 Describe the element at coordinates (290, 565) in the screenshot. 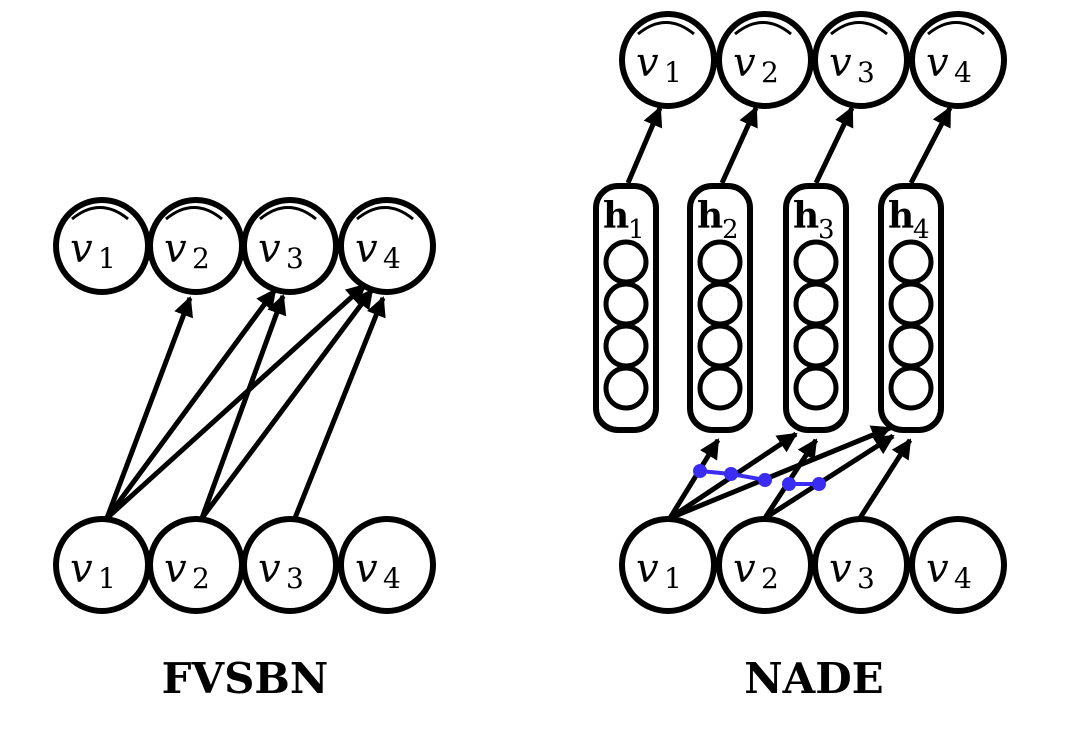

I see `fvsbn-input-node-3: v 3` at that location.